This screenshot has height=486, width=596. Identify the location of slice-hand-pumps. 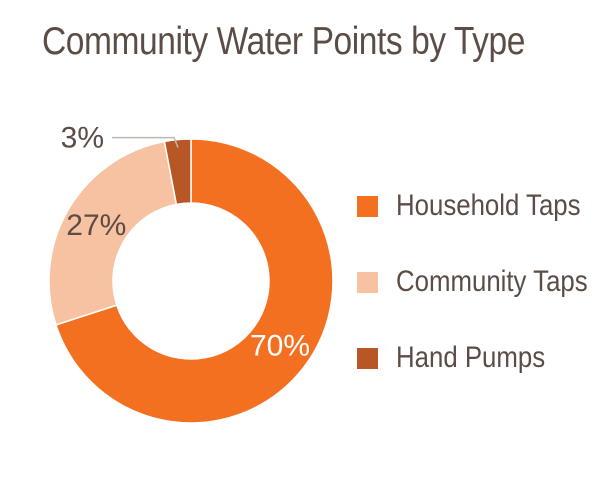
(177, 172).